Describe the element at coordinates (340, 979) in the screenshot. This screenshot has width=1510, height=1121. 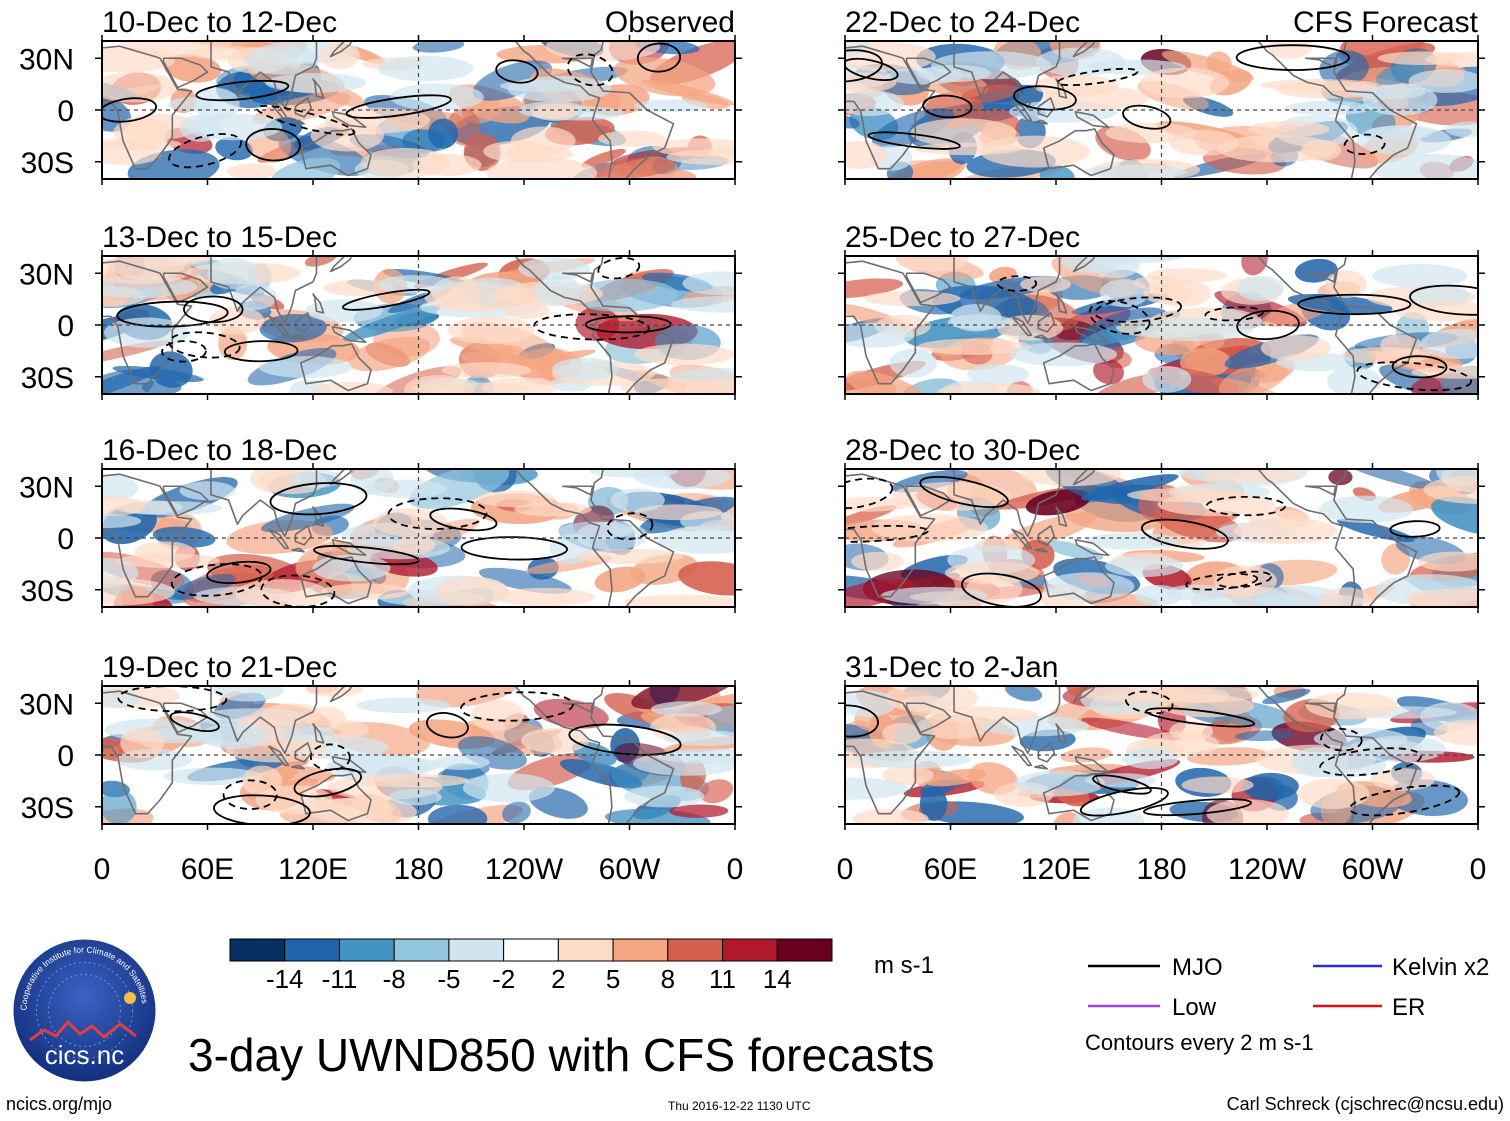
I see `colorbar-tick-label: -11` at that location.